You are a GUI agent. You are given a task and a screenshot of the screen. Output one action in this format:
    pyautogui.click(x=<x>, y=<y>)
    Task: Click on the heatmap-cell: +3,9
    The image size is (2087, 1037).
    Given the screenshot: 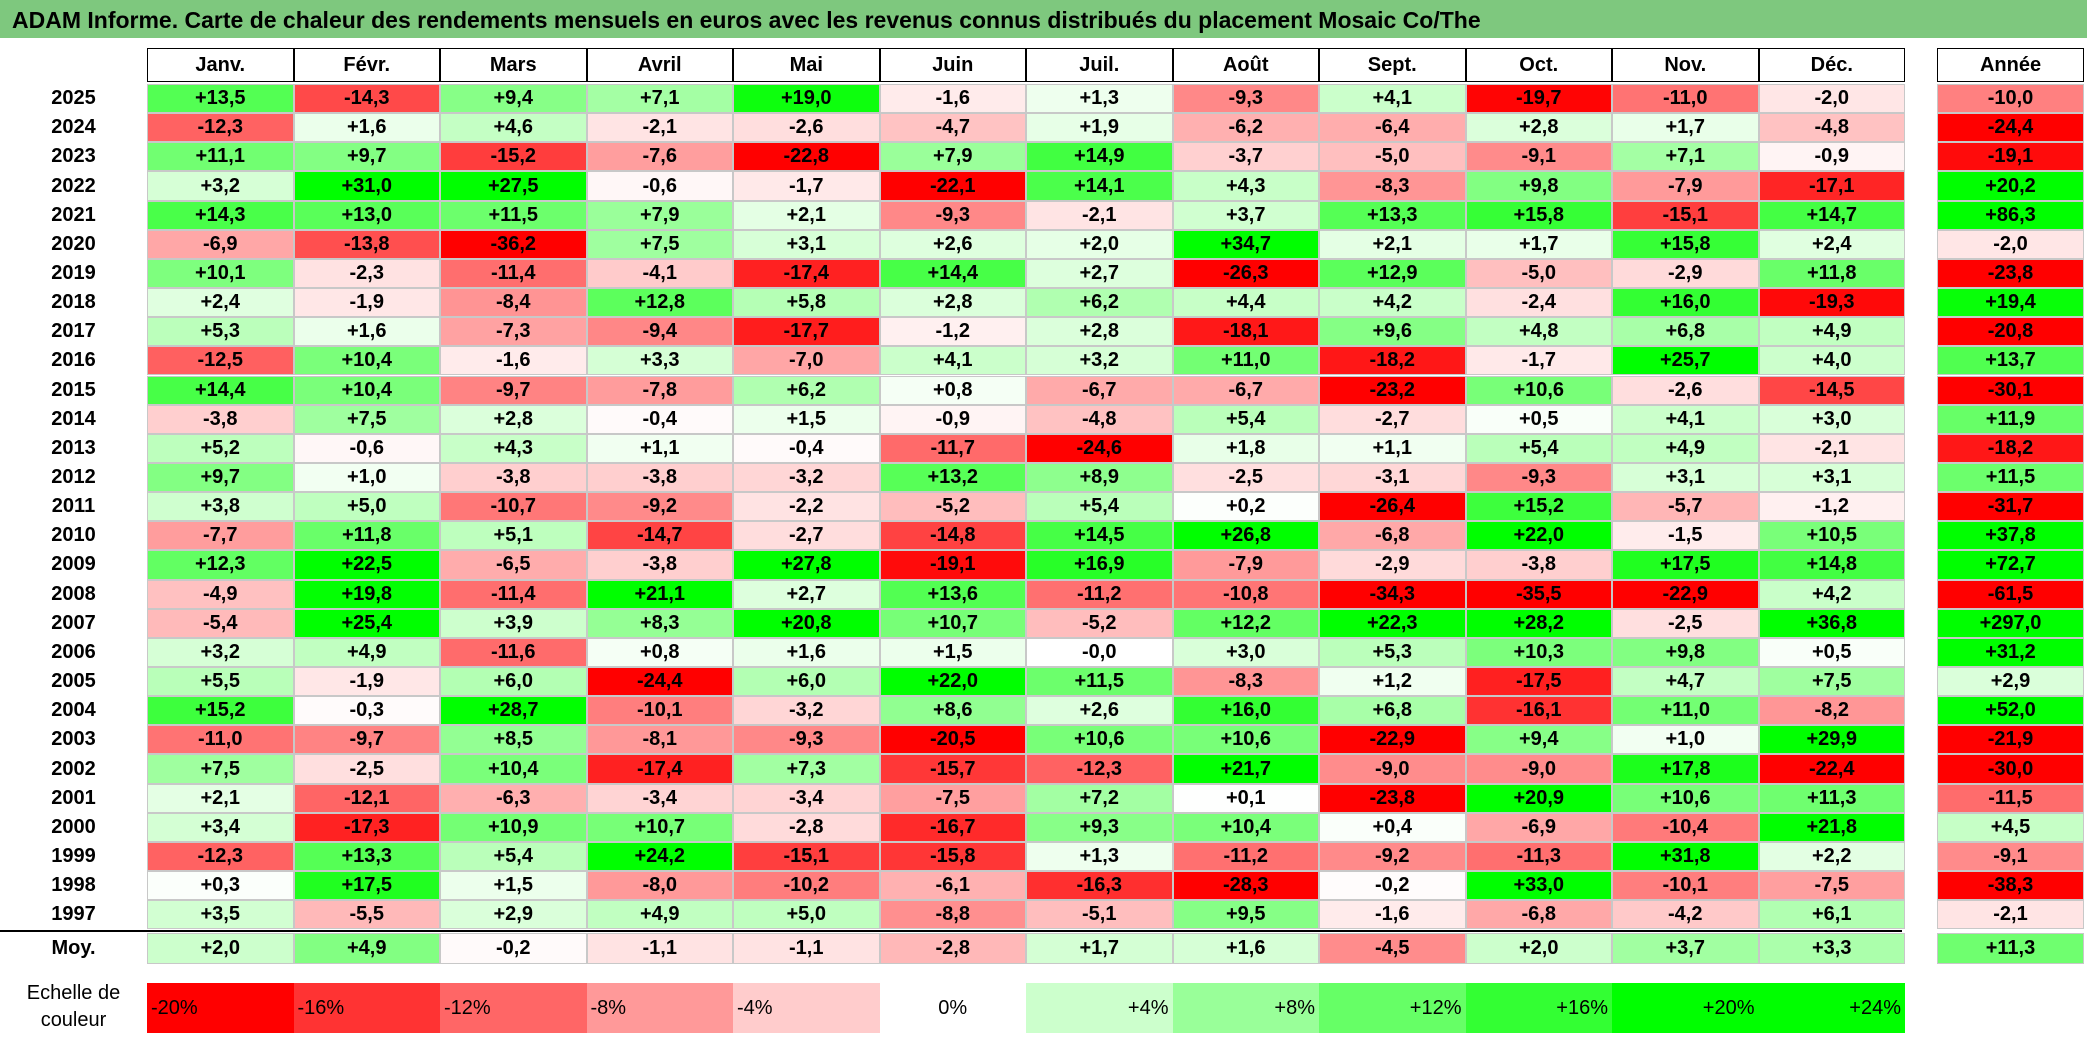 What is the action you would take?
    pyautogui.click(x=513, y=623)
    